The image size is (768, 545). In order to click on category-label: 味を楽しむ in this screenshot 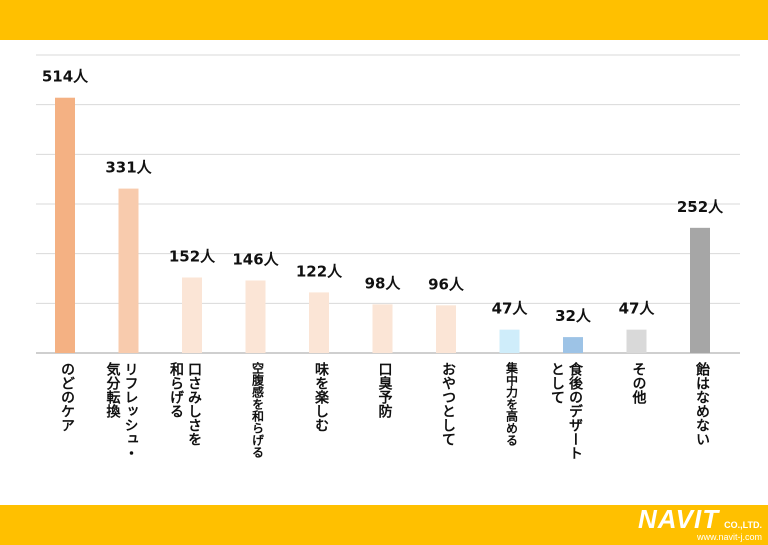, I will do `click(321, 397)`.